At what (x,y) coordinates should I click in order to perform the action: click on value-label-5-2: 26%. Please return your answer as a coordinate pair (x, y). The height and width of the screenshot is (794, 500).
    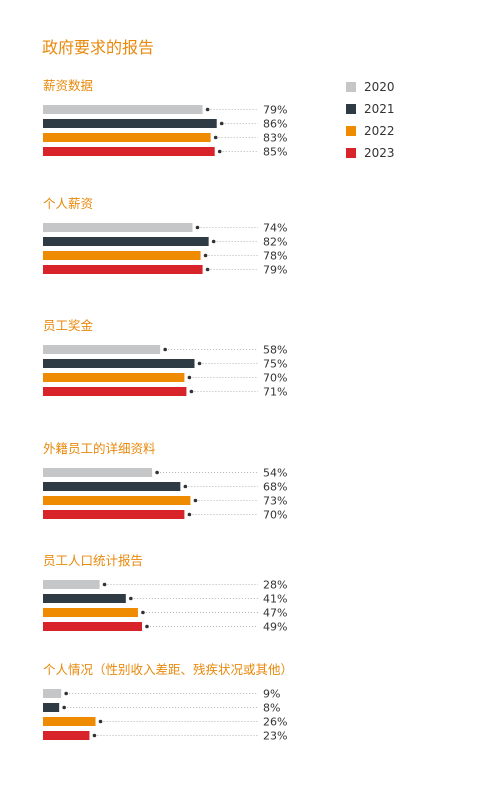
    Looking at the image, I should click on (275, 722).